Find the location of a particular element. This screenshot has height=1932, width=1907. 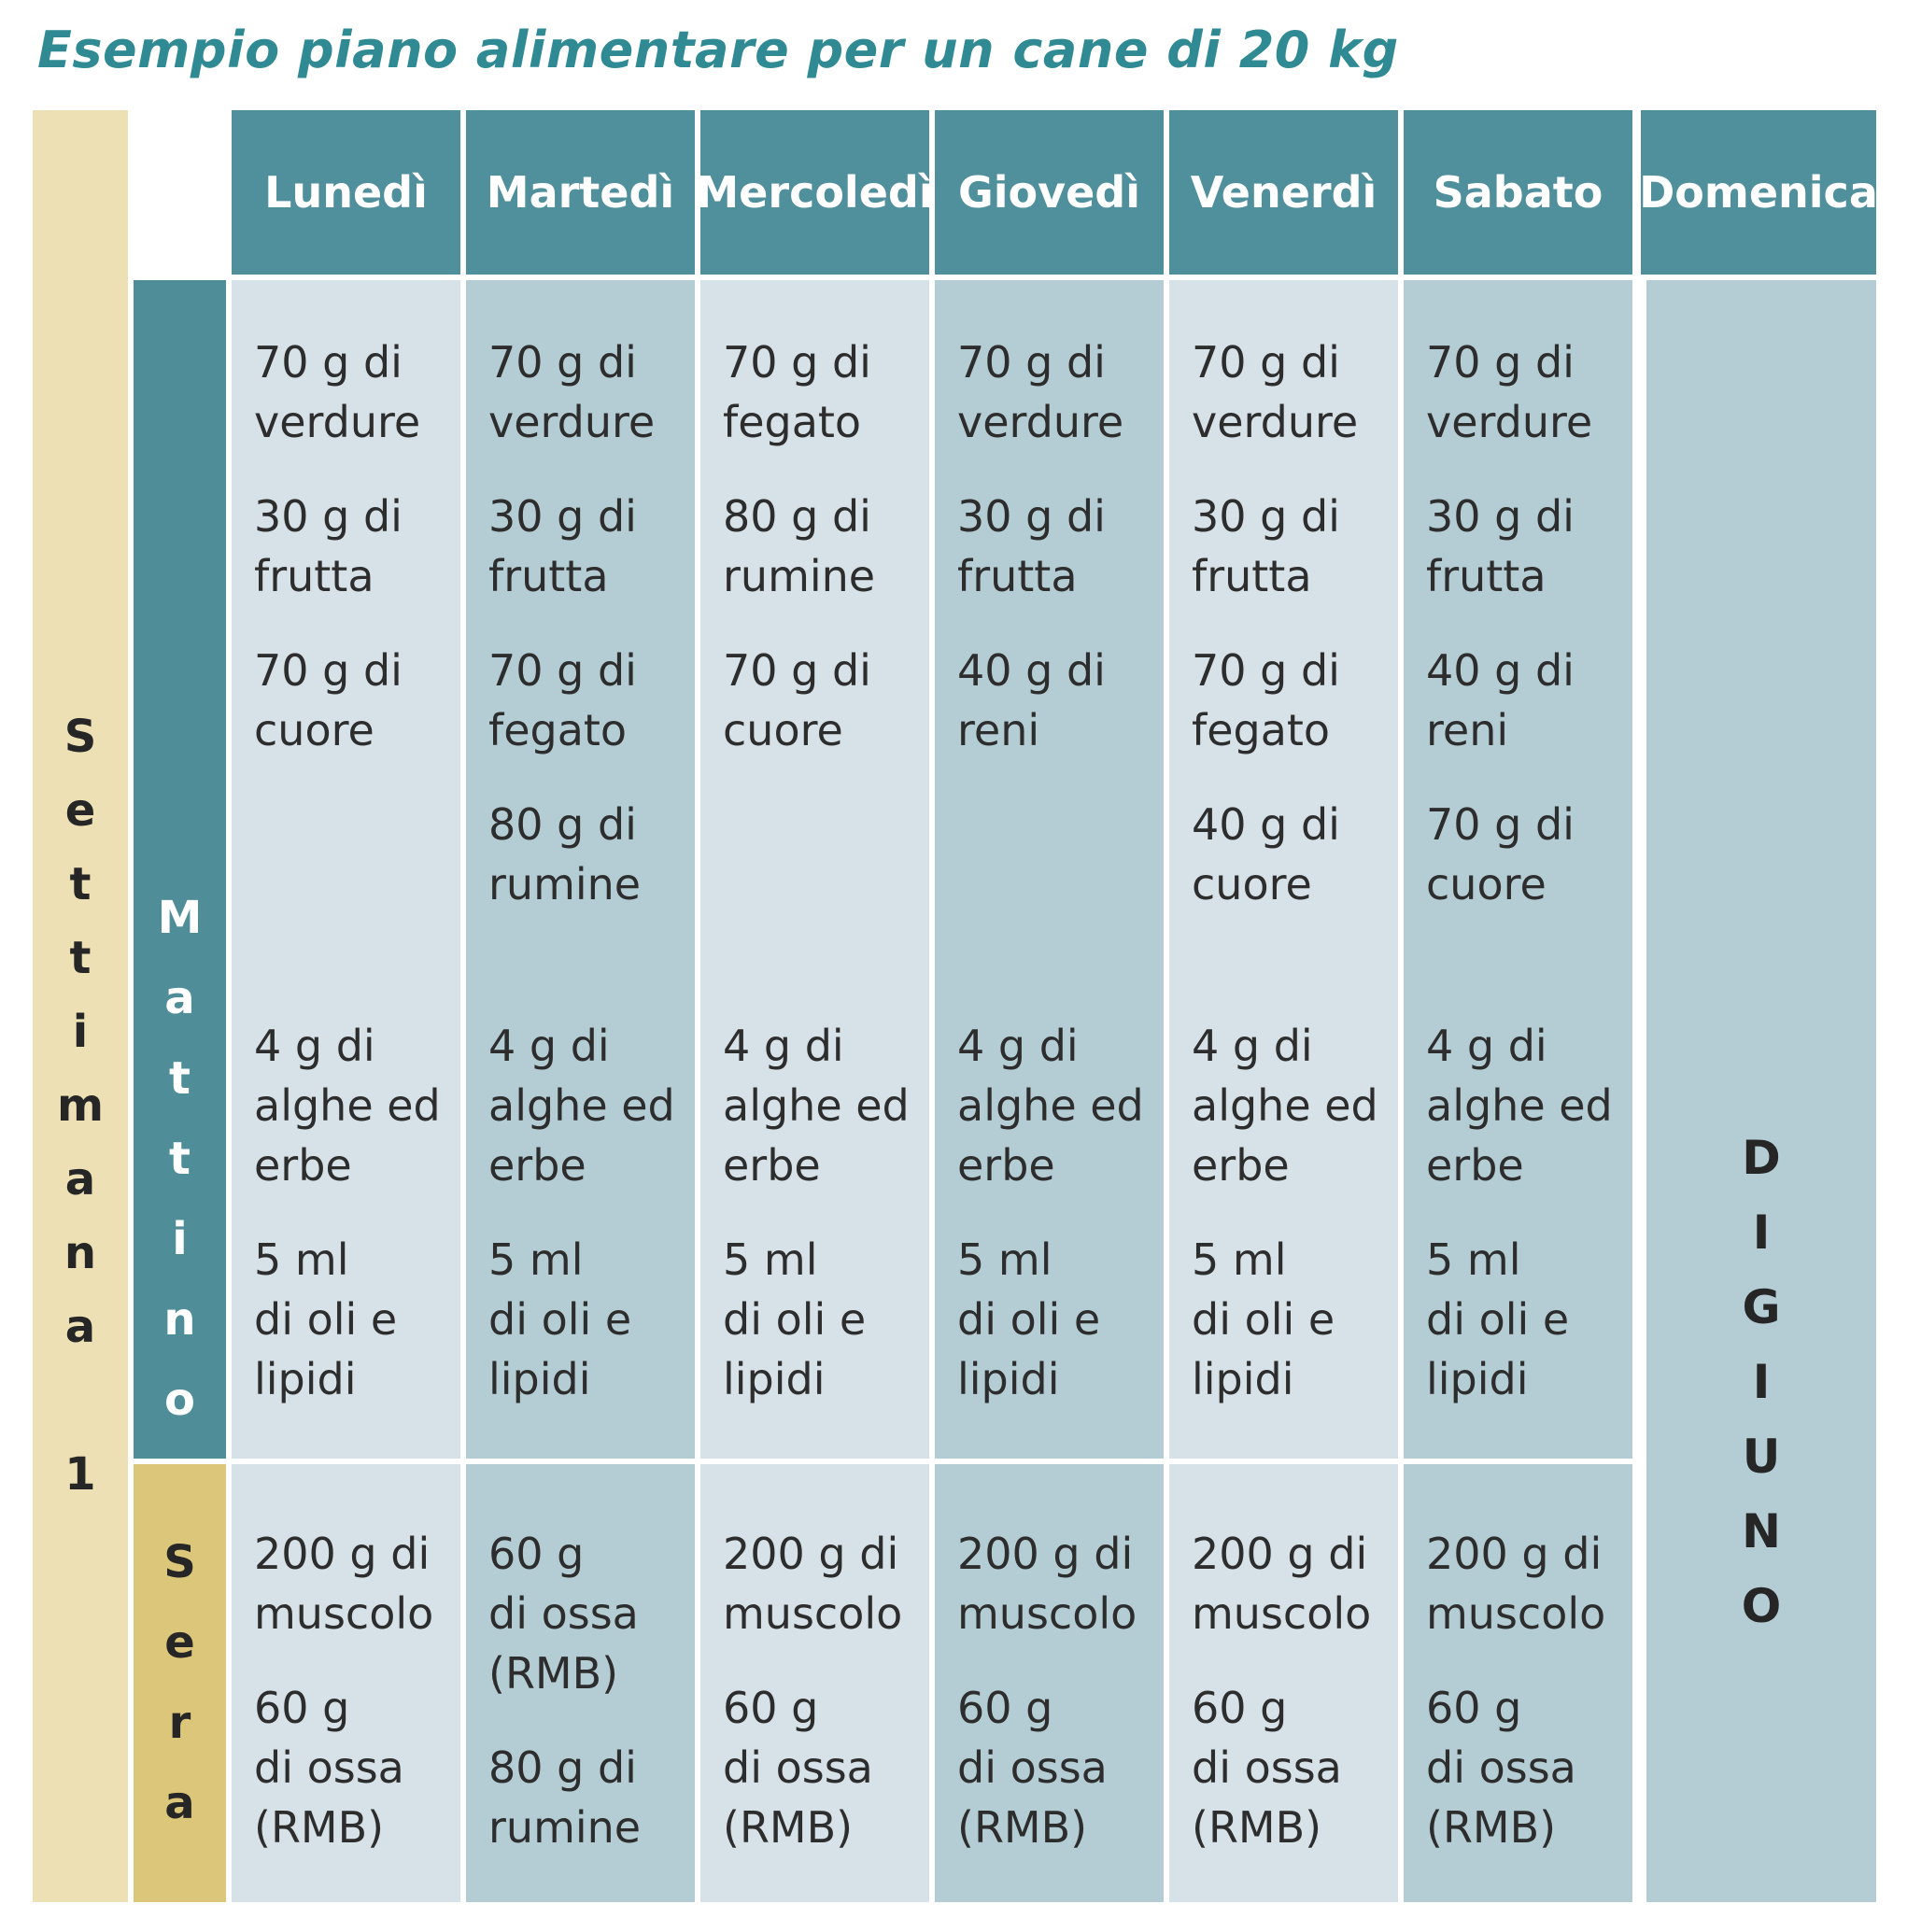

mattino-letter: a is located at coordinates (179, 998).